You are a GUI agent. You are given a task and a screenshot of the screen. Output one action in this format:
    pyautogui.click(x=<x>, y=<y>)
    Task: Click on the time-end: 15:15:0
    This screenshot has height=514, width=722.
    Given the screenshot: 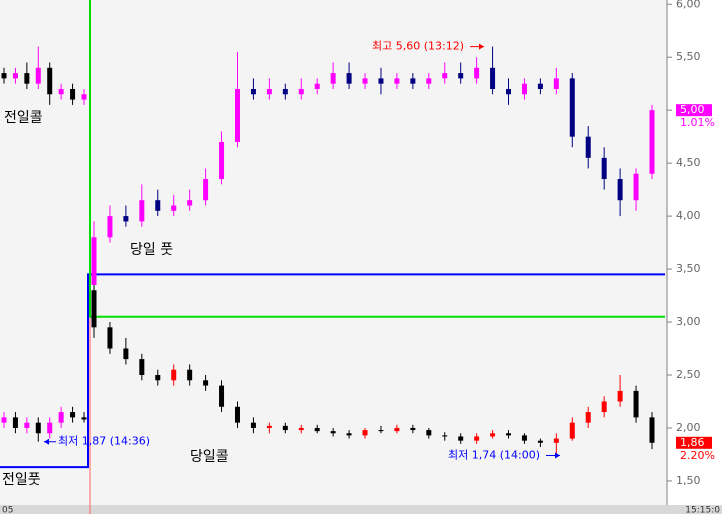 What is the action you would take?
    pyautogui.click(x=702, y=510)
    